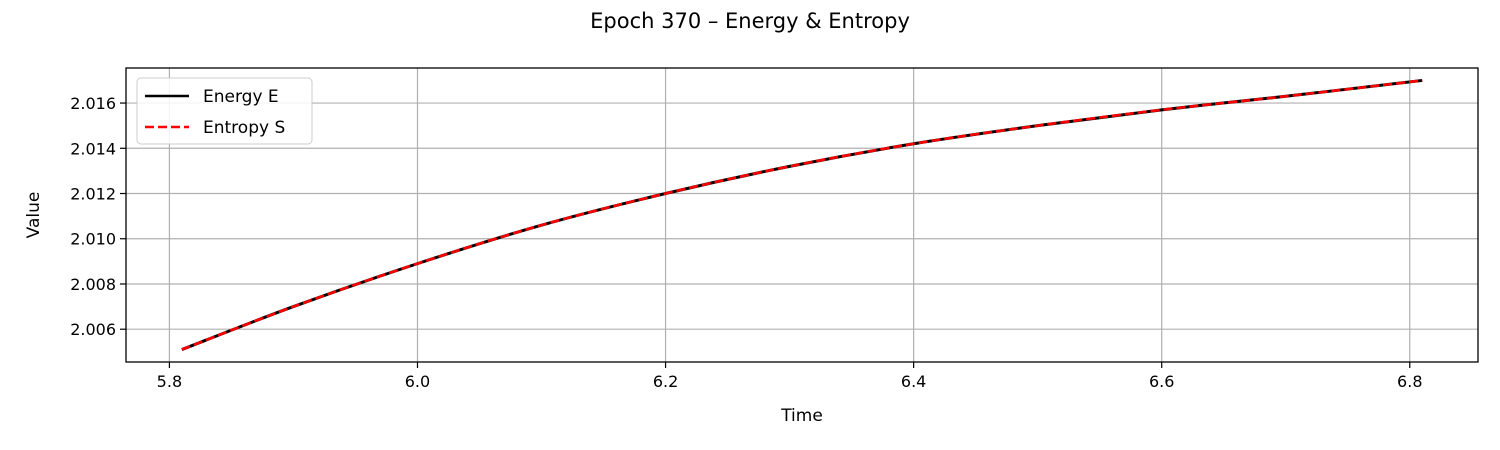  Describe the element at coordinates (93, 194) in the screenshot. I see `y-tick-label: 2.012` at that location.